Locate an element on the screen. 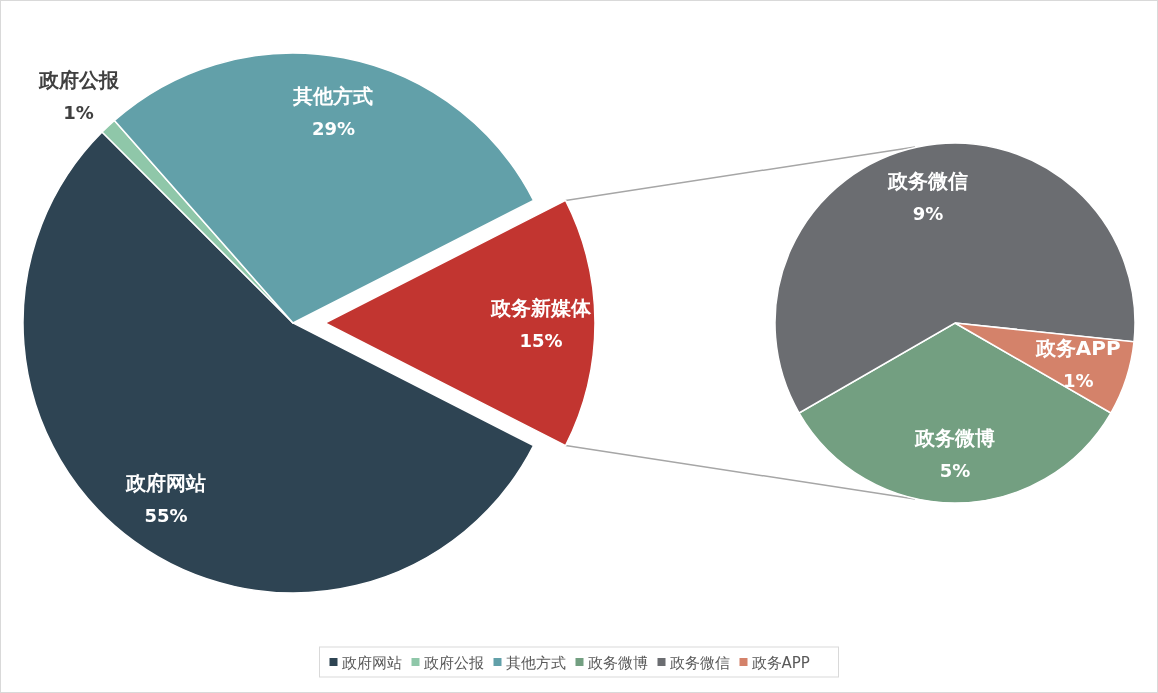 This screenshot has width=1158, height=693. slice-label: 其他方式 is located at coordinates (333, 95).